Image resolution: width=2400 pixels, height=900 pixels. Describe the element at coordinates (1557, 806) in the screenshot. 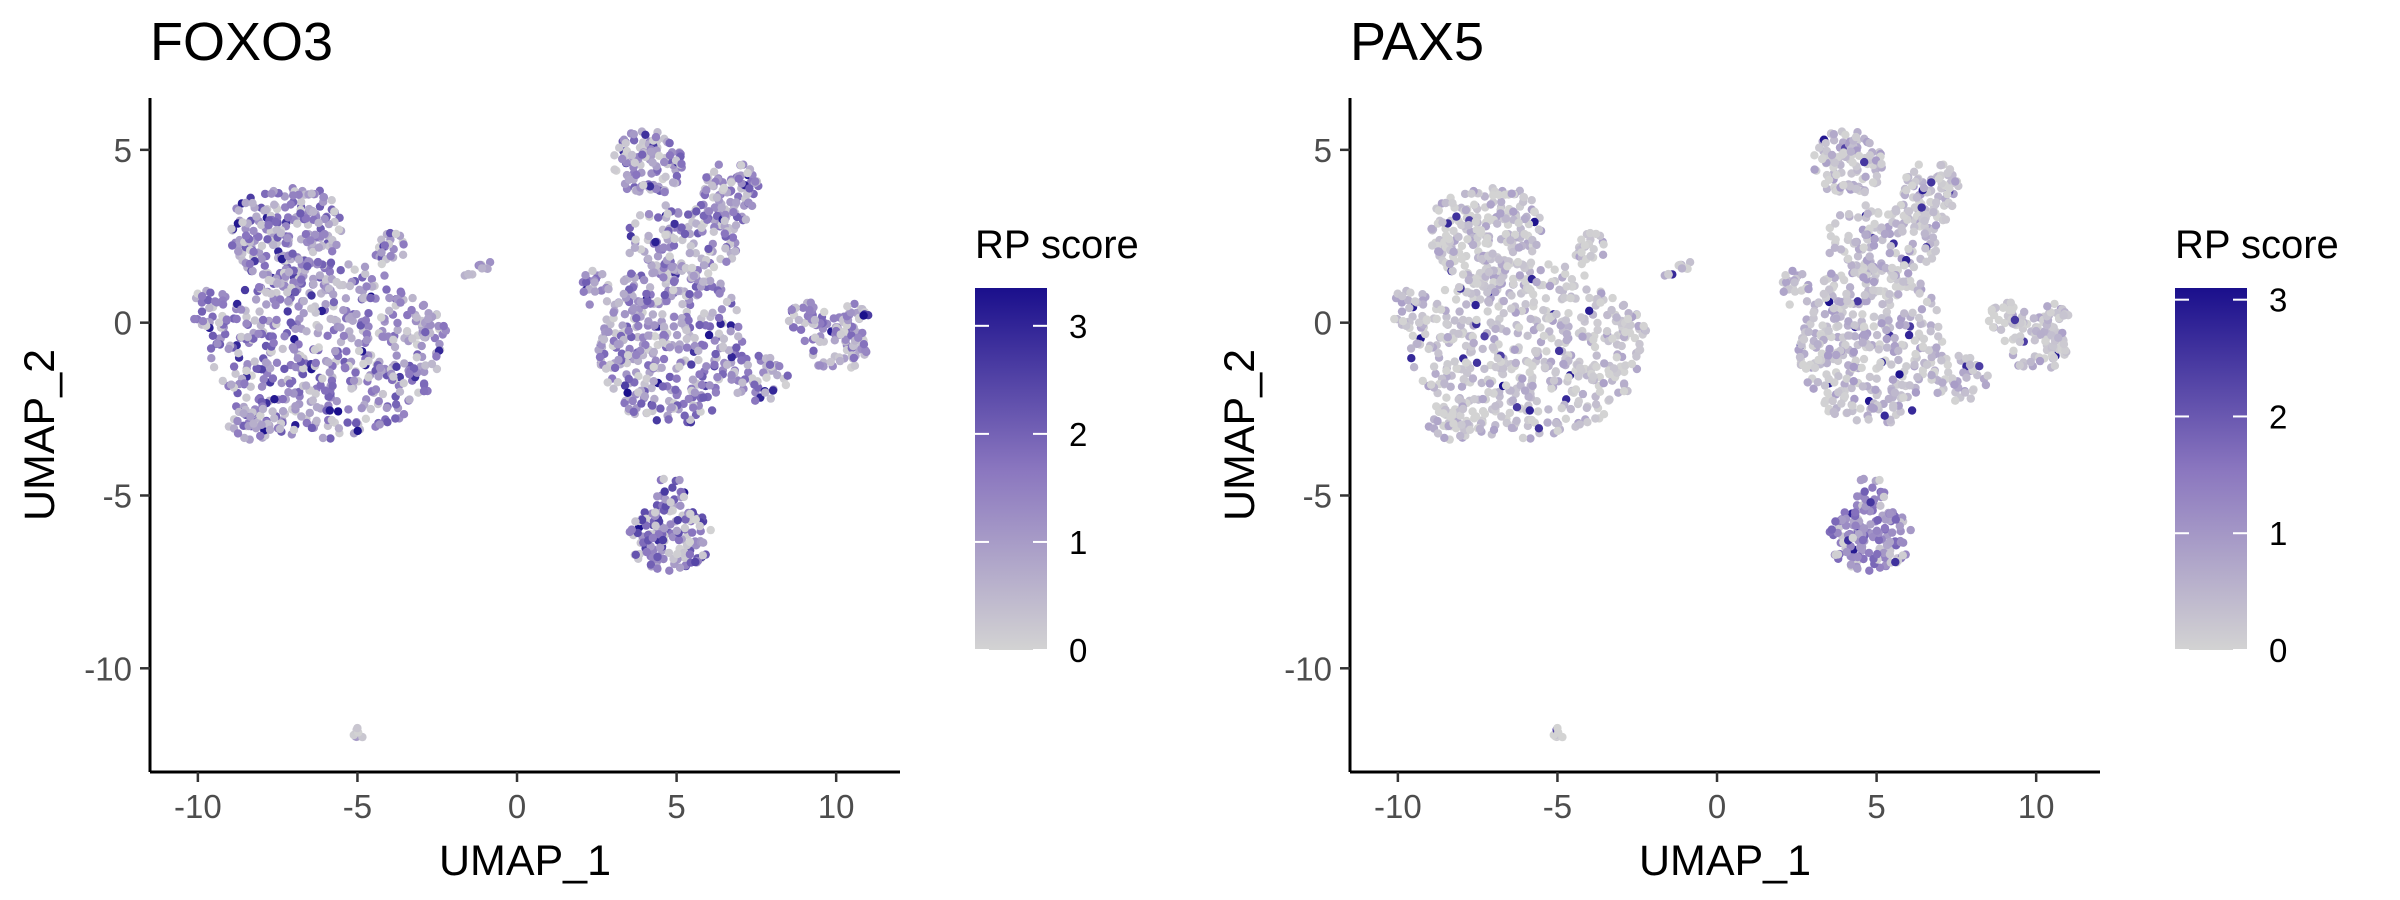

I see `x-tick-label: -5` at that location.